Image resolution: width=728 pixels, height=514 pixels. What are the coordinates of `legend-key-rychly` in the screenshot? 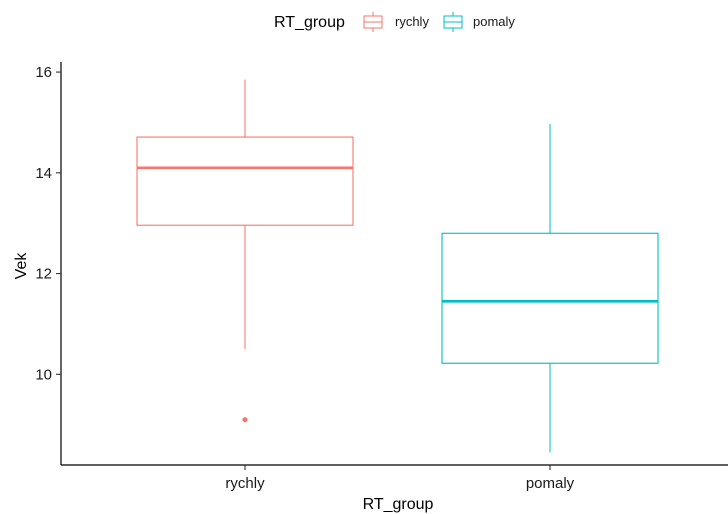 It's located at (373, 22).